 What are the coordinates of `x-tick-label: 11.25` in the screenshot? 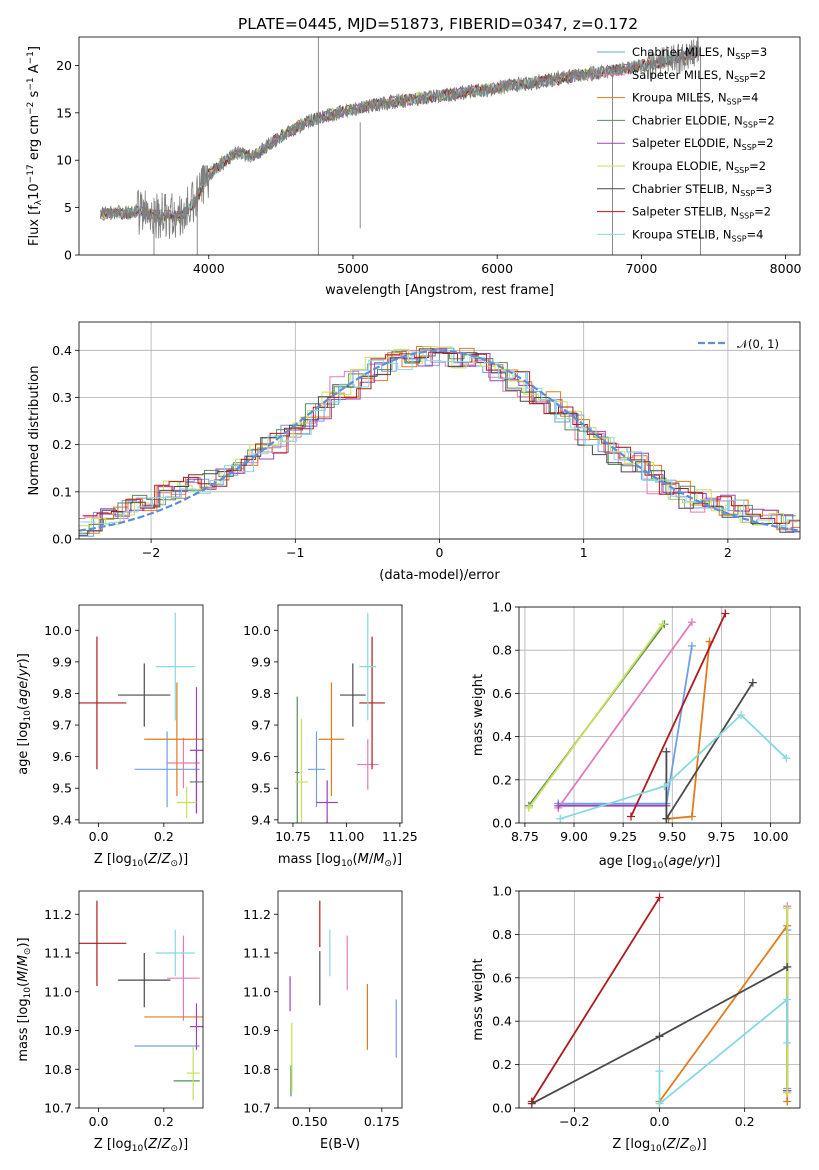 It's located at (400, 836).